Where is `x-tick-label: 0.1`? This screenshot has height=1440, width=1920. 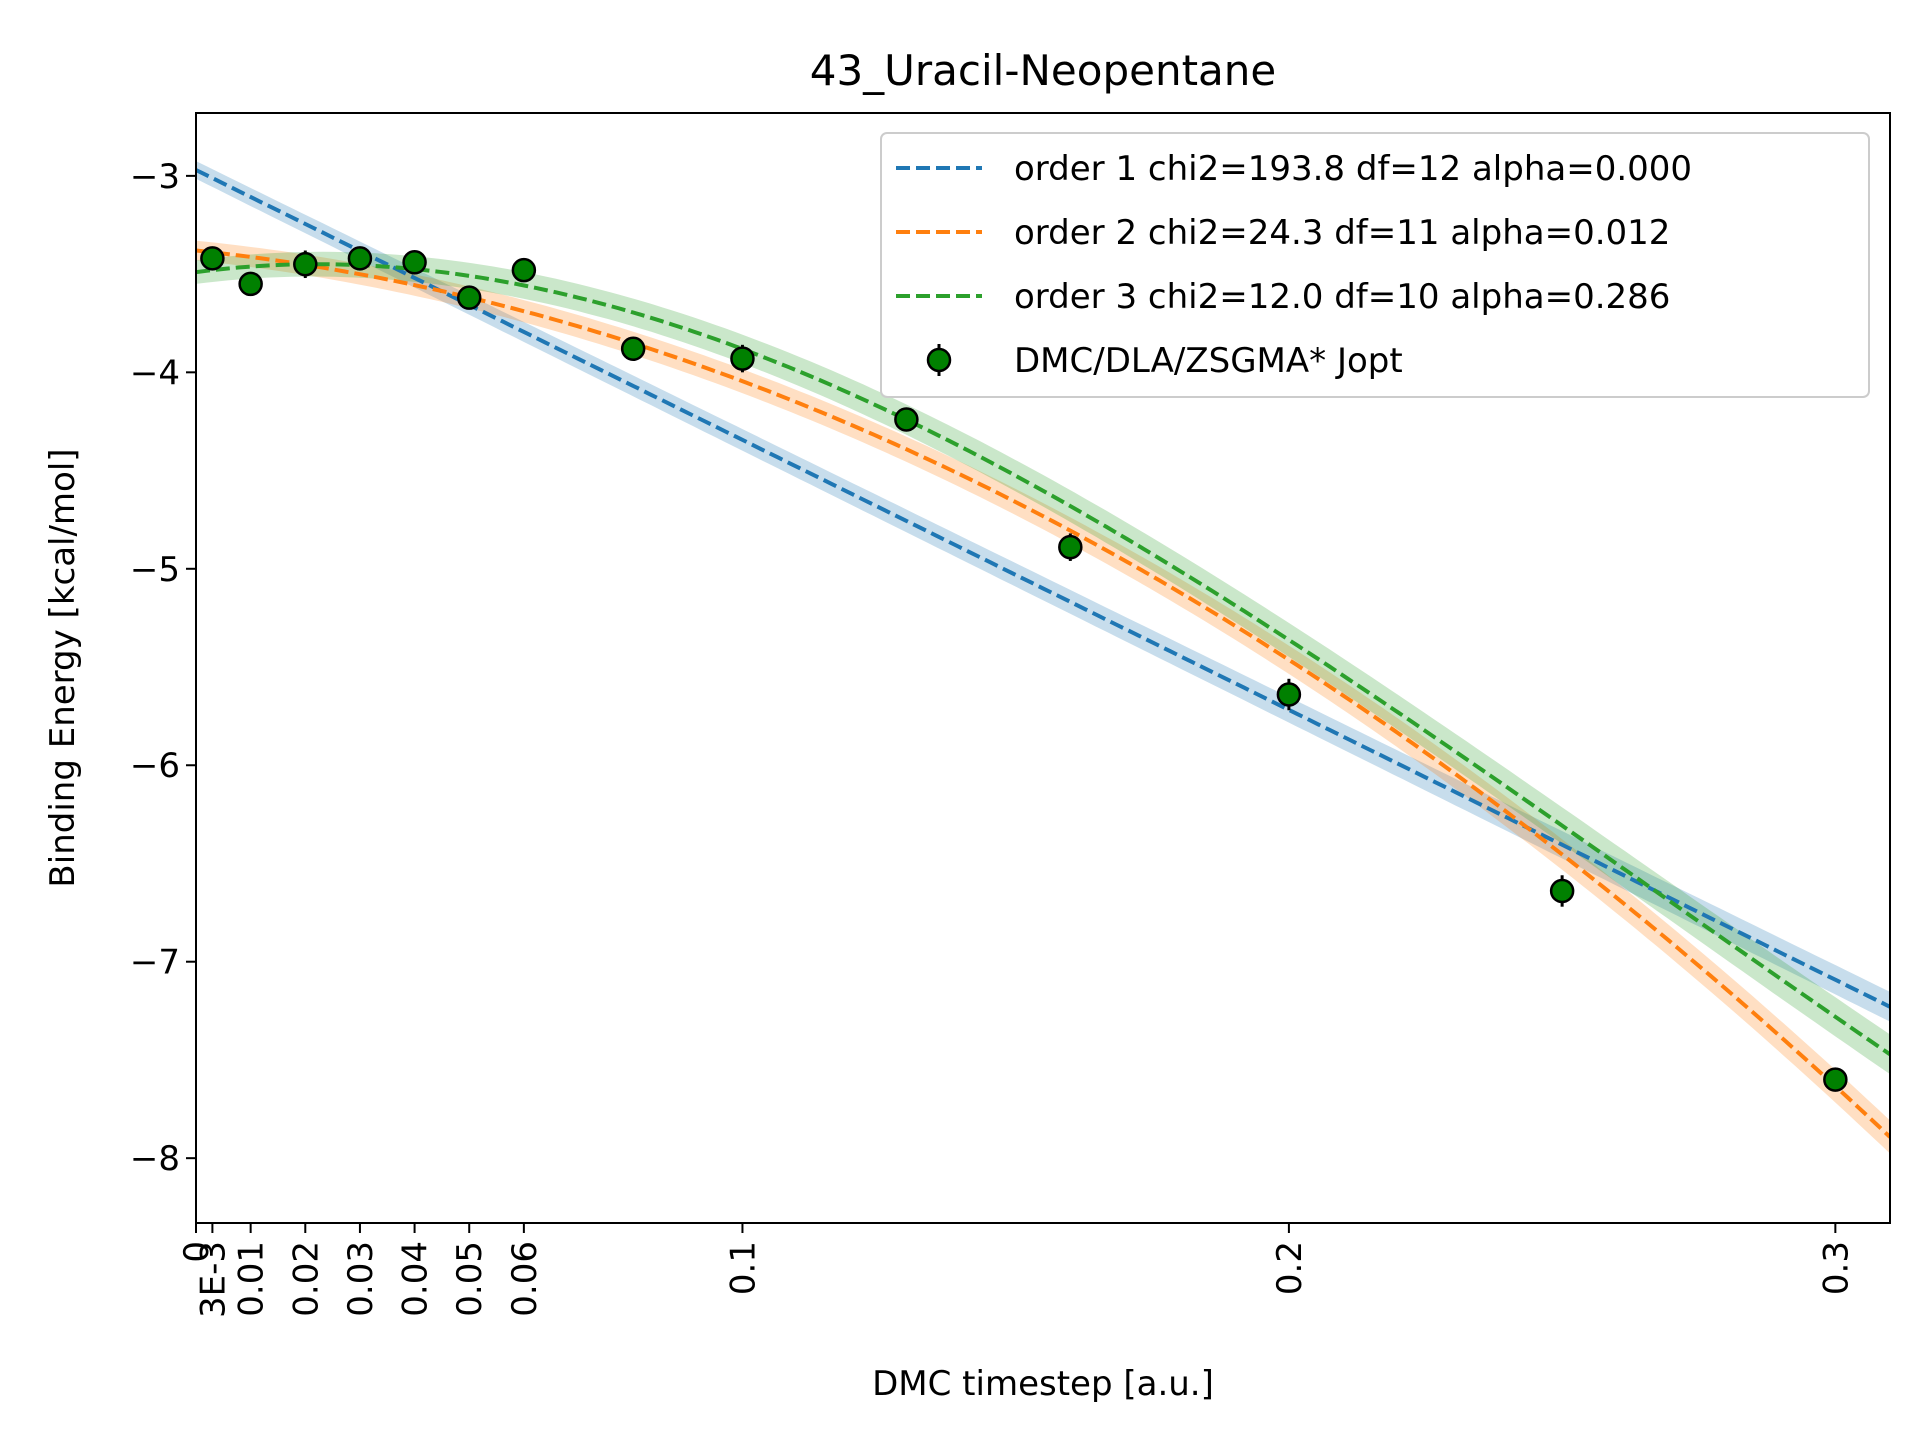
x-tick-label: 0.1 is located at coordinates (744, 1268).